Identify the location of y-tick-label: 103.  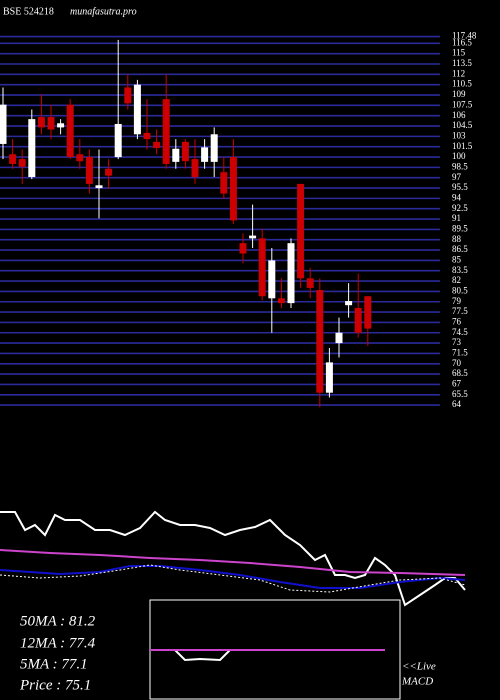
(459, 135).